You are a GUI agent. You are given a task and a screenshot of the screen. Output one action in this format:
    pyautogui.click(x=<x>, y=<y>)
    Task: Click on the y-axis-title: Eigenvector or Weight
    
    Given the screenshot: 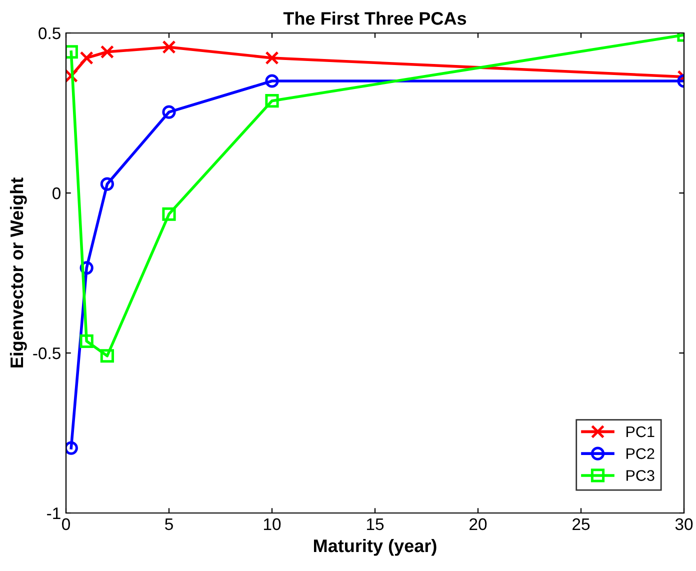 What is the action you would take?
    pyautogui.click(x=18, y=273)
    